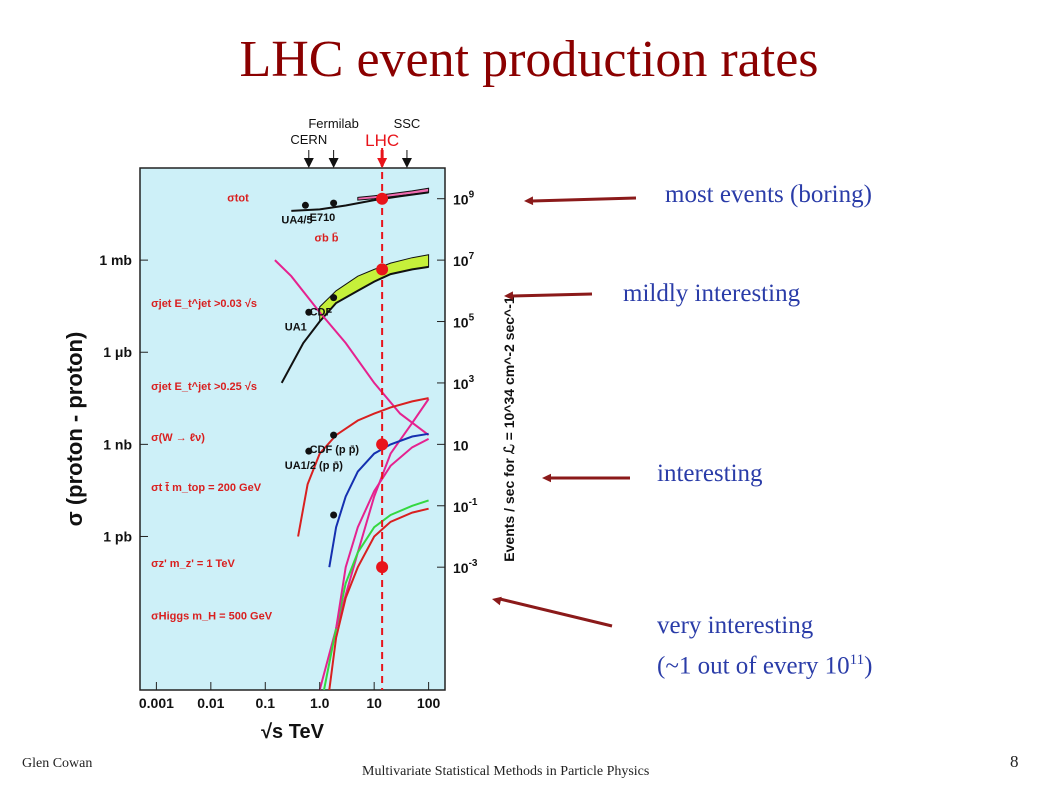 This screenshot has height=793, width=1058. What do you see at coordinates (461, 445) in the screenshot?
I see `y-tick-right-label-4: 10` at bounding box center [461, 445].